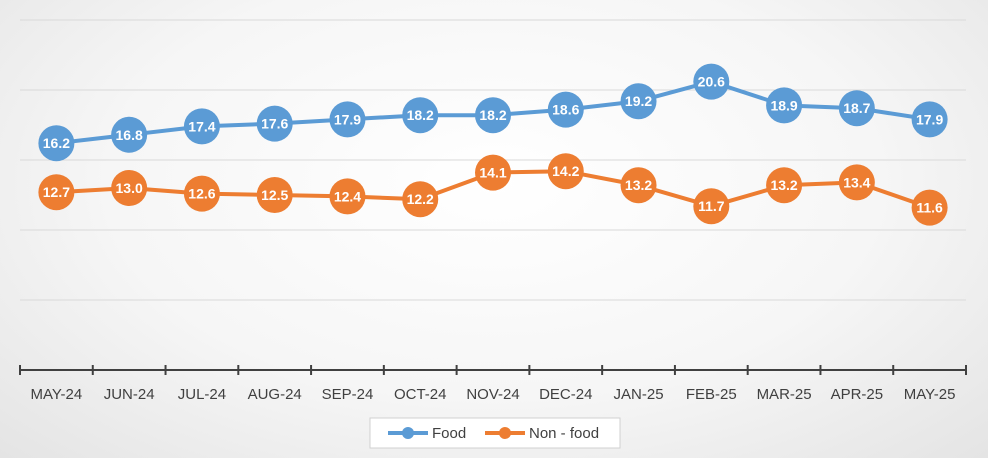 This screenshot has width=988, height=458. Describe the element at coordinates (275, 394) in the screenshot. I see `x-tick-label: AUG-24` at that location.